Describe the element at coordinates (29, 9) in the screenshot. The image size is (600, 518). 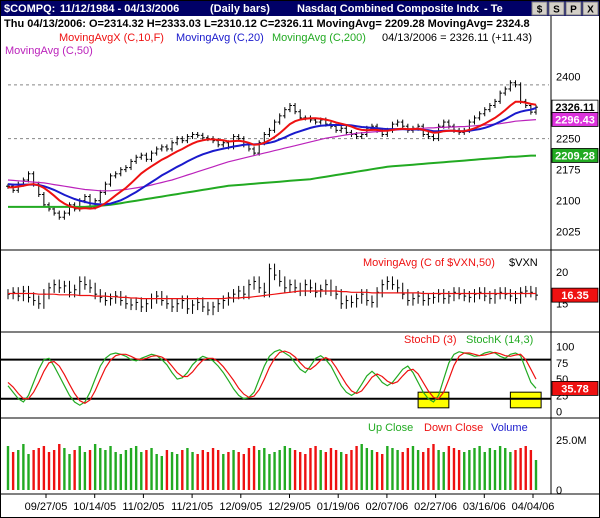
I see `symbol-label: $COMPQ:` at that location.